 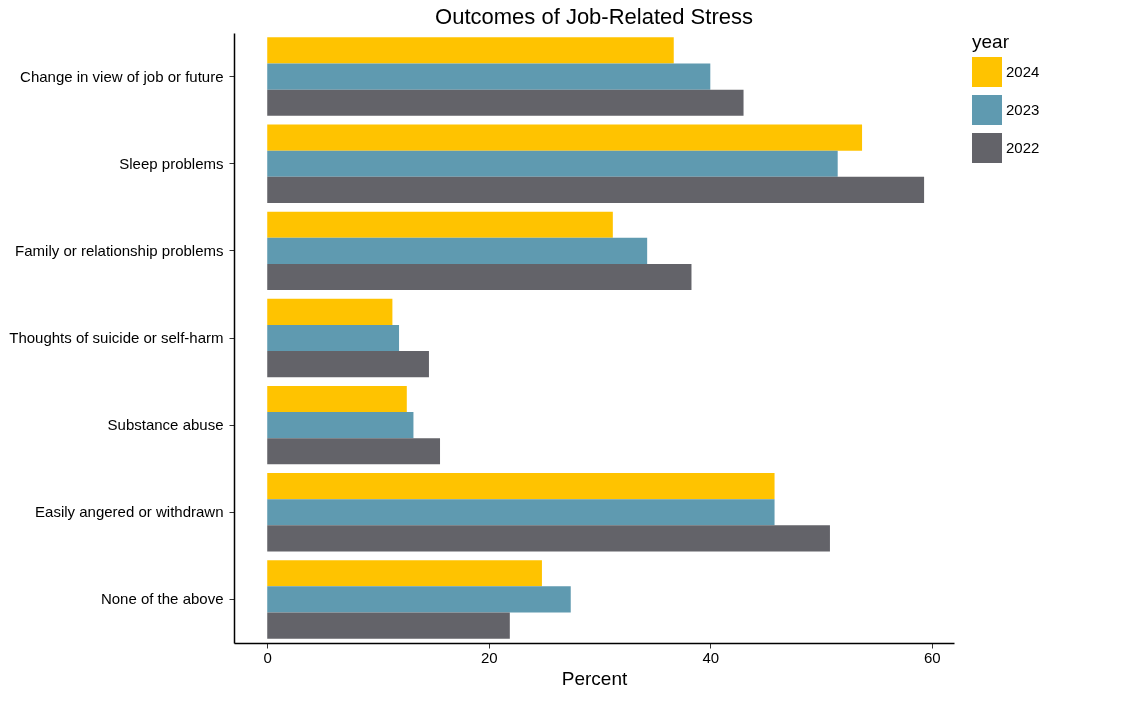 I want to click on legend-label: 2024, so click(x=1023, y=71).